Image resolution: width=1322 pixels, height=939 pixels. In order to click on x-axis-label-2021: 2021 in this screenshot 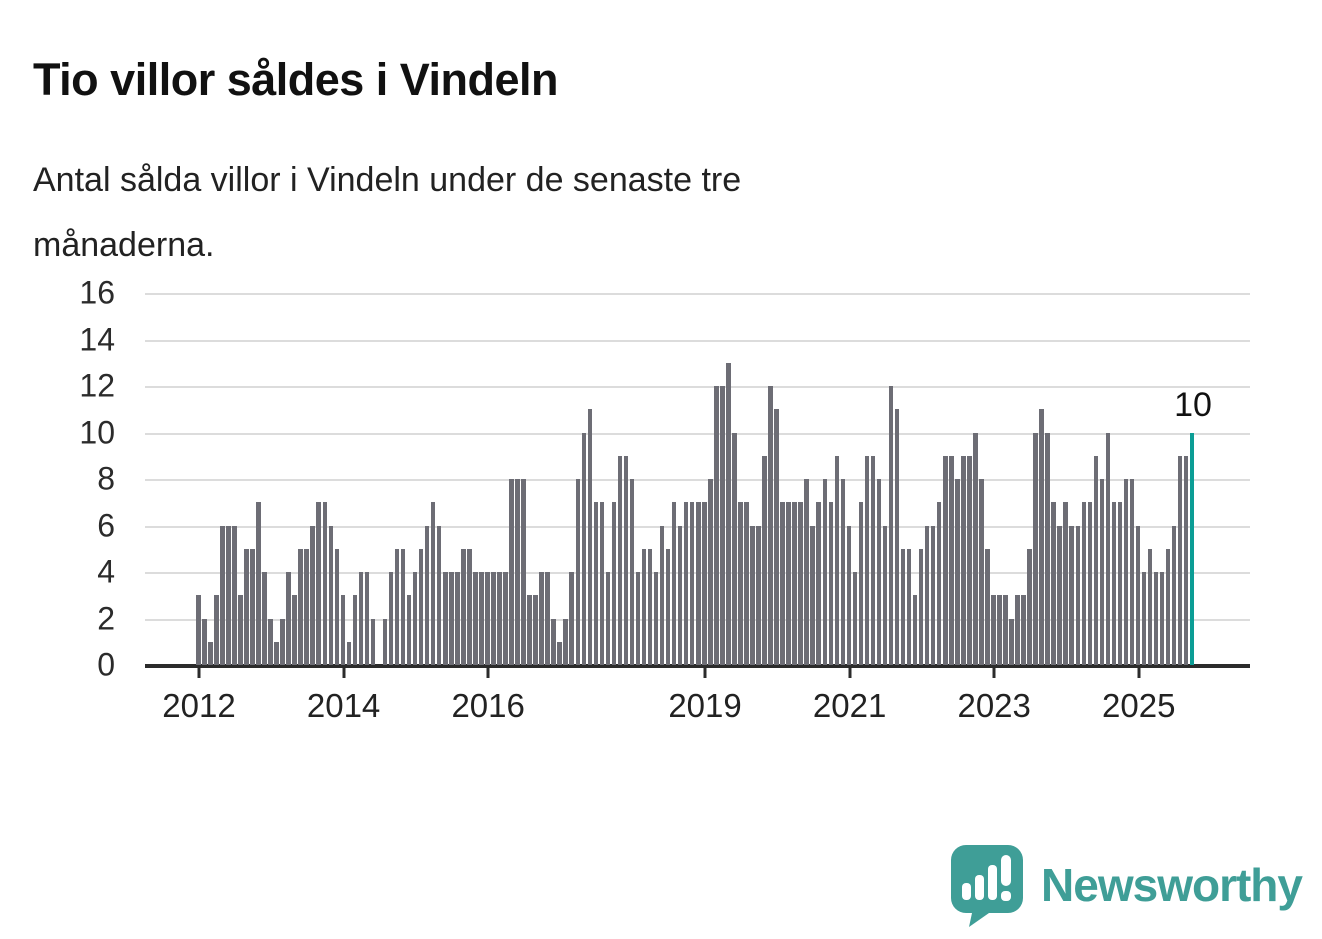, I will do `click(849, 705)`.